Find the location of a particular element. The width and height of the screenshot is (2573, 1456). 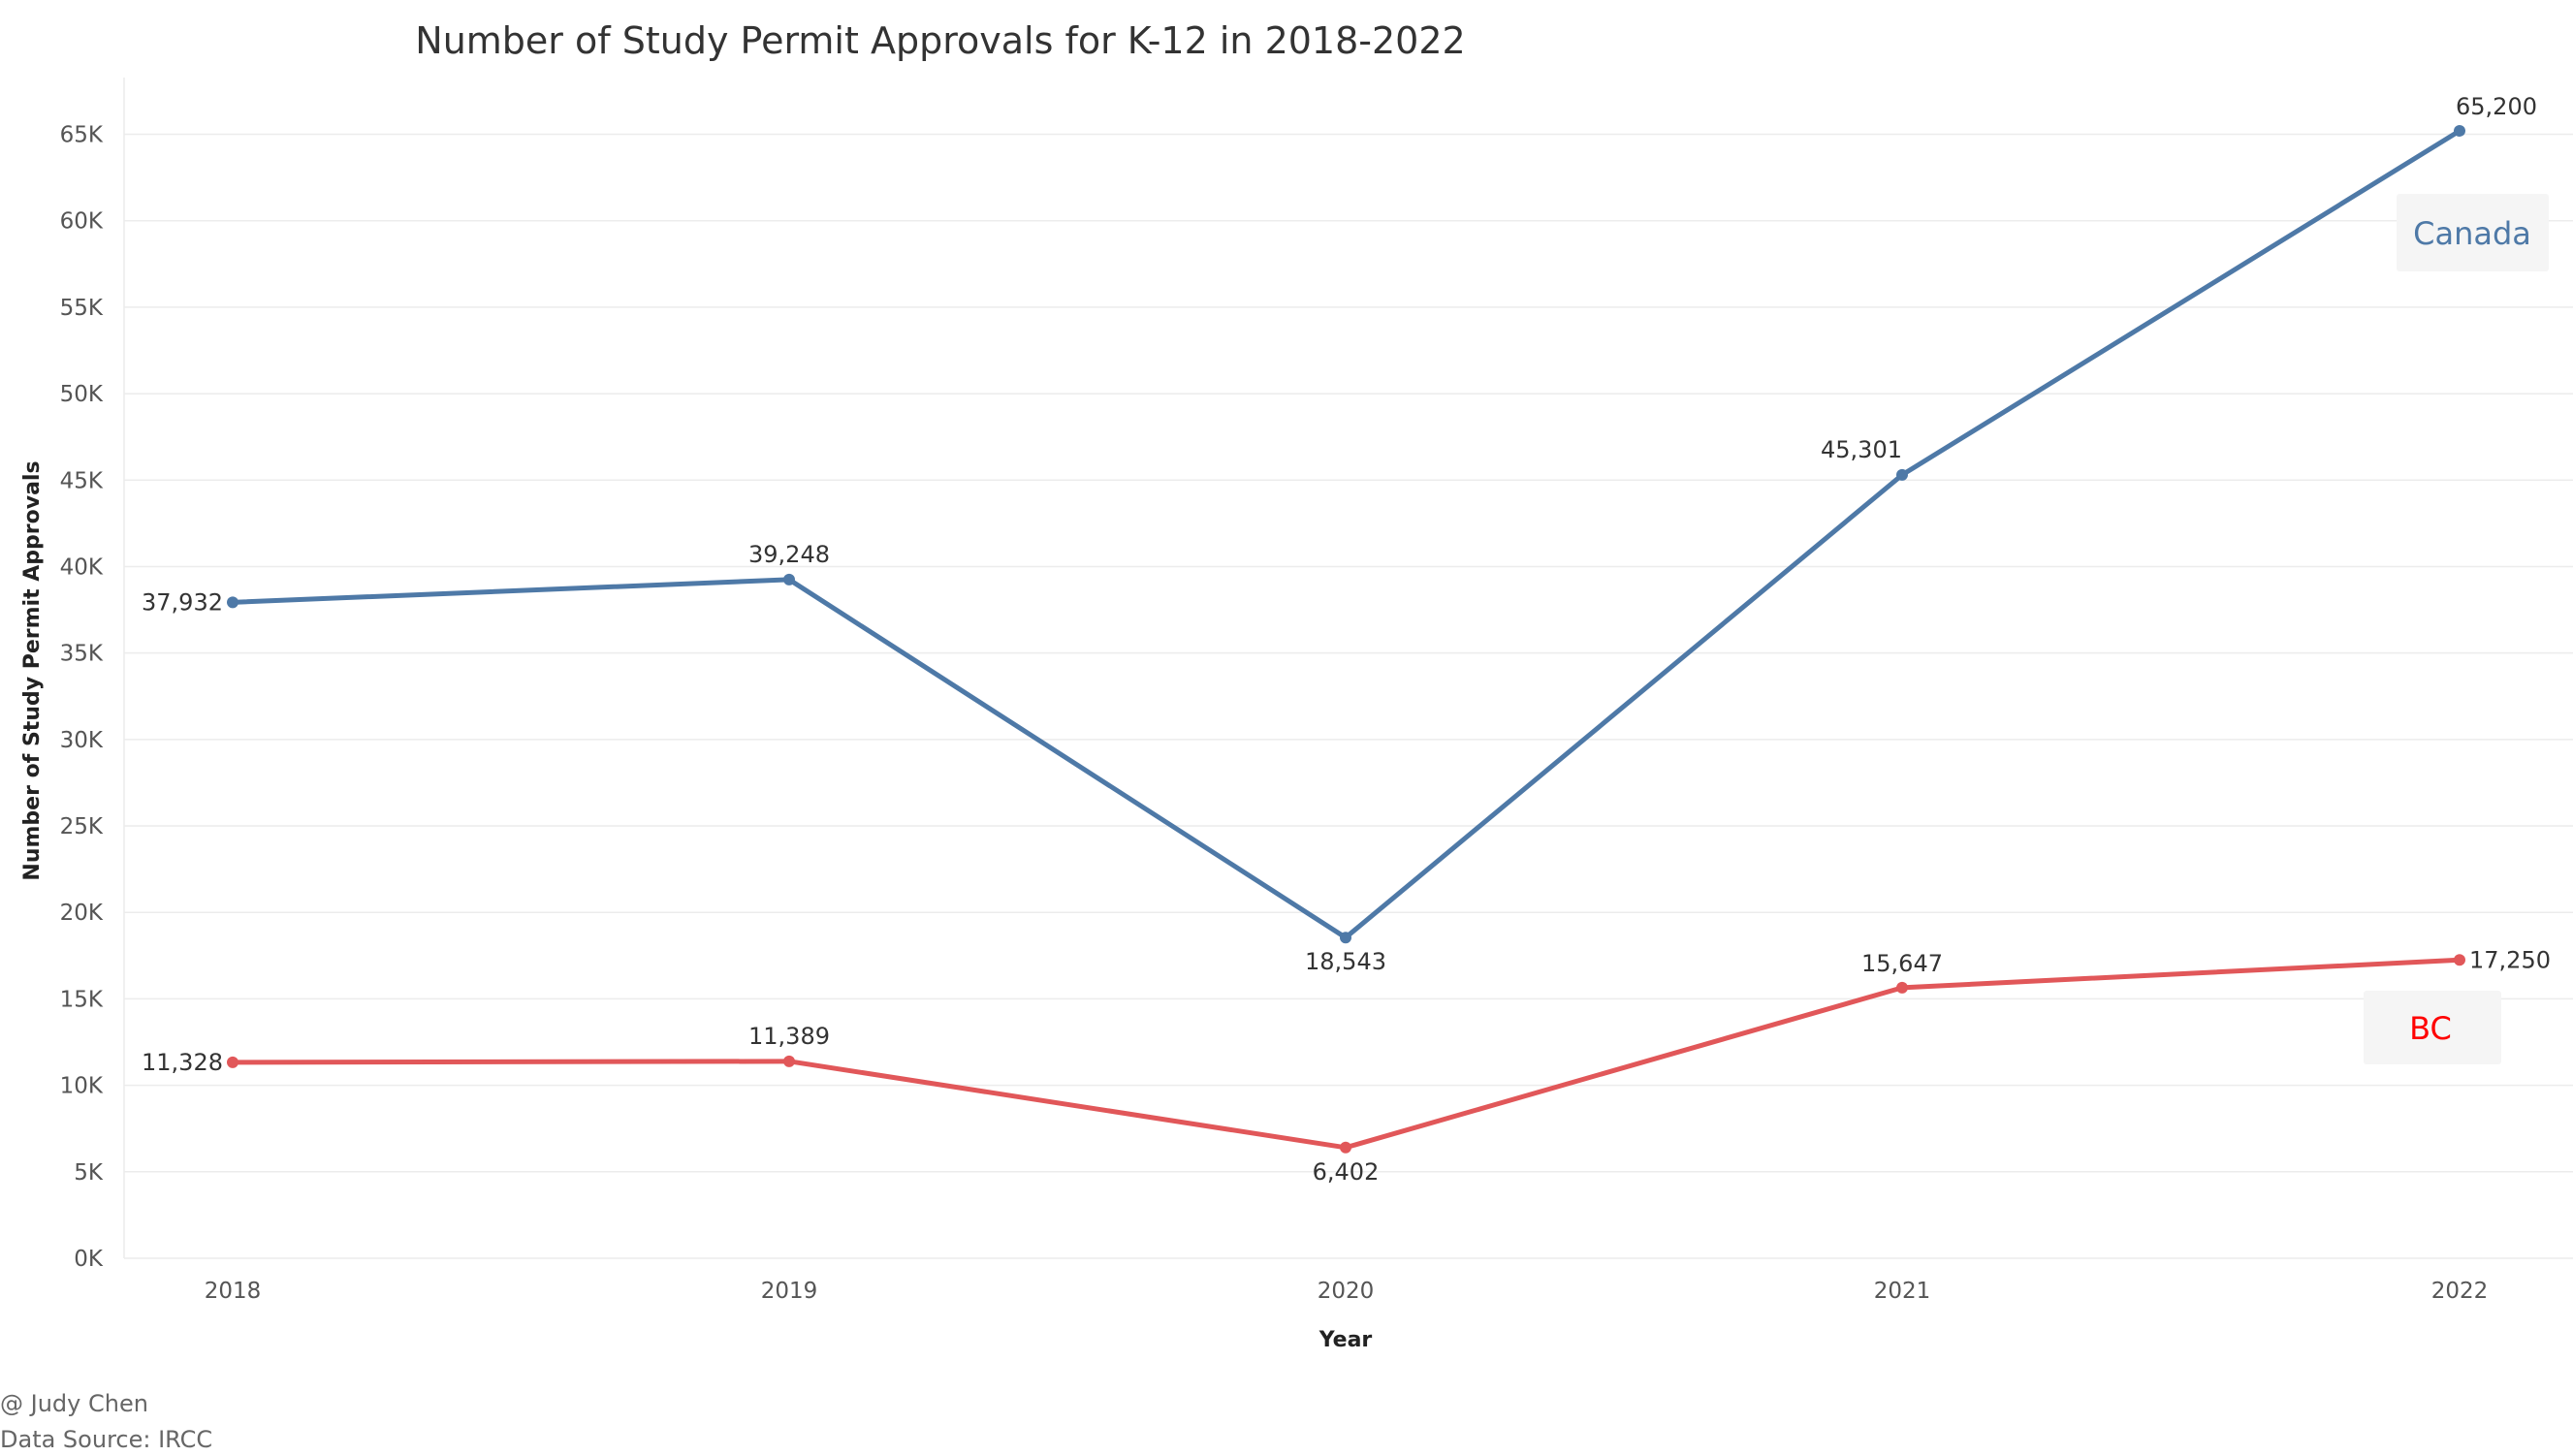

data-label-canada: 37,932 is located at coordinates (183, 602).